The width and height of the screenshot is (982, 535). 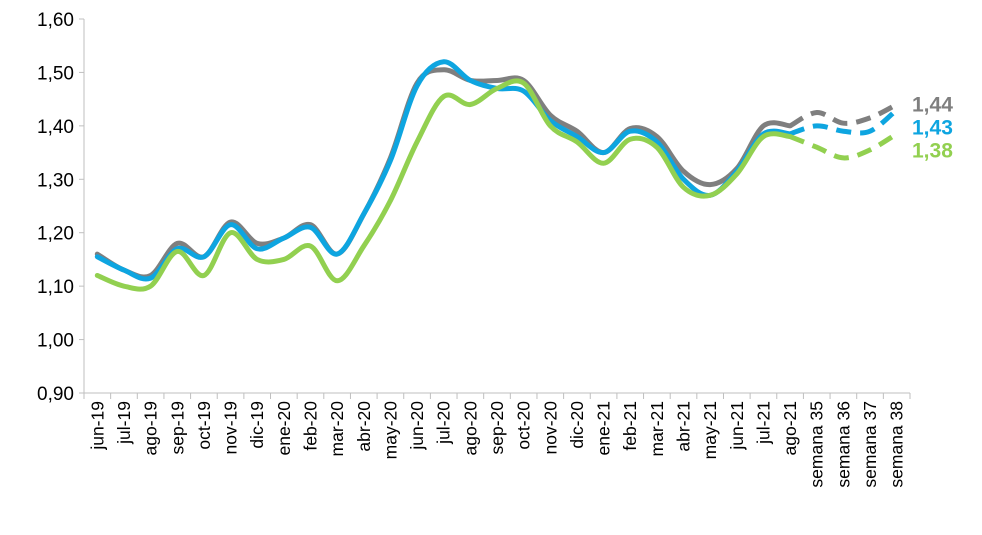 I want to click on x-tick-label: ago-19, so click(x=151, y=428).